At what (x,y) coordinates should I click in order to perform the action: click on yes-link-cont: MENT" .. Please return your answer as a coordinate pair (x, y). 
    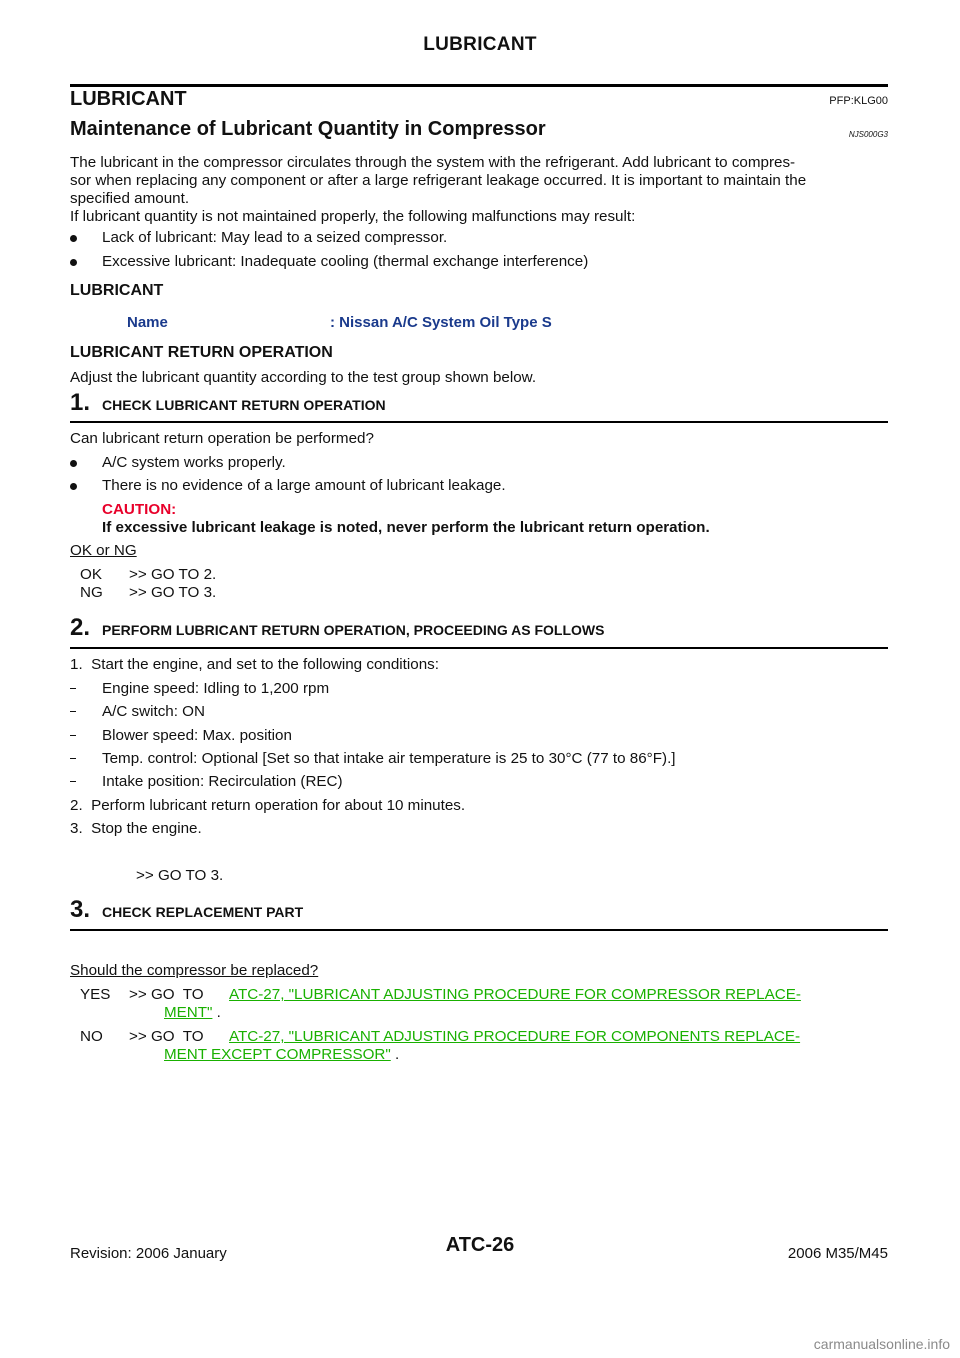
    Looking at the image, I should click on (192, 1013).